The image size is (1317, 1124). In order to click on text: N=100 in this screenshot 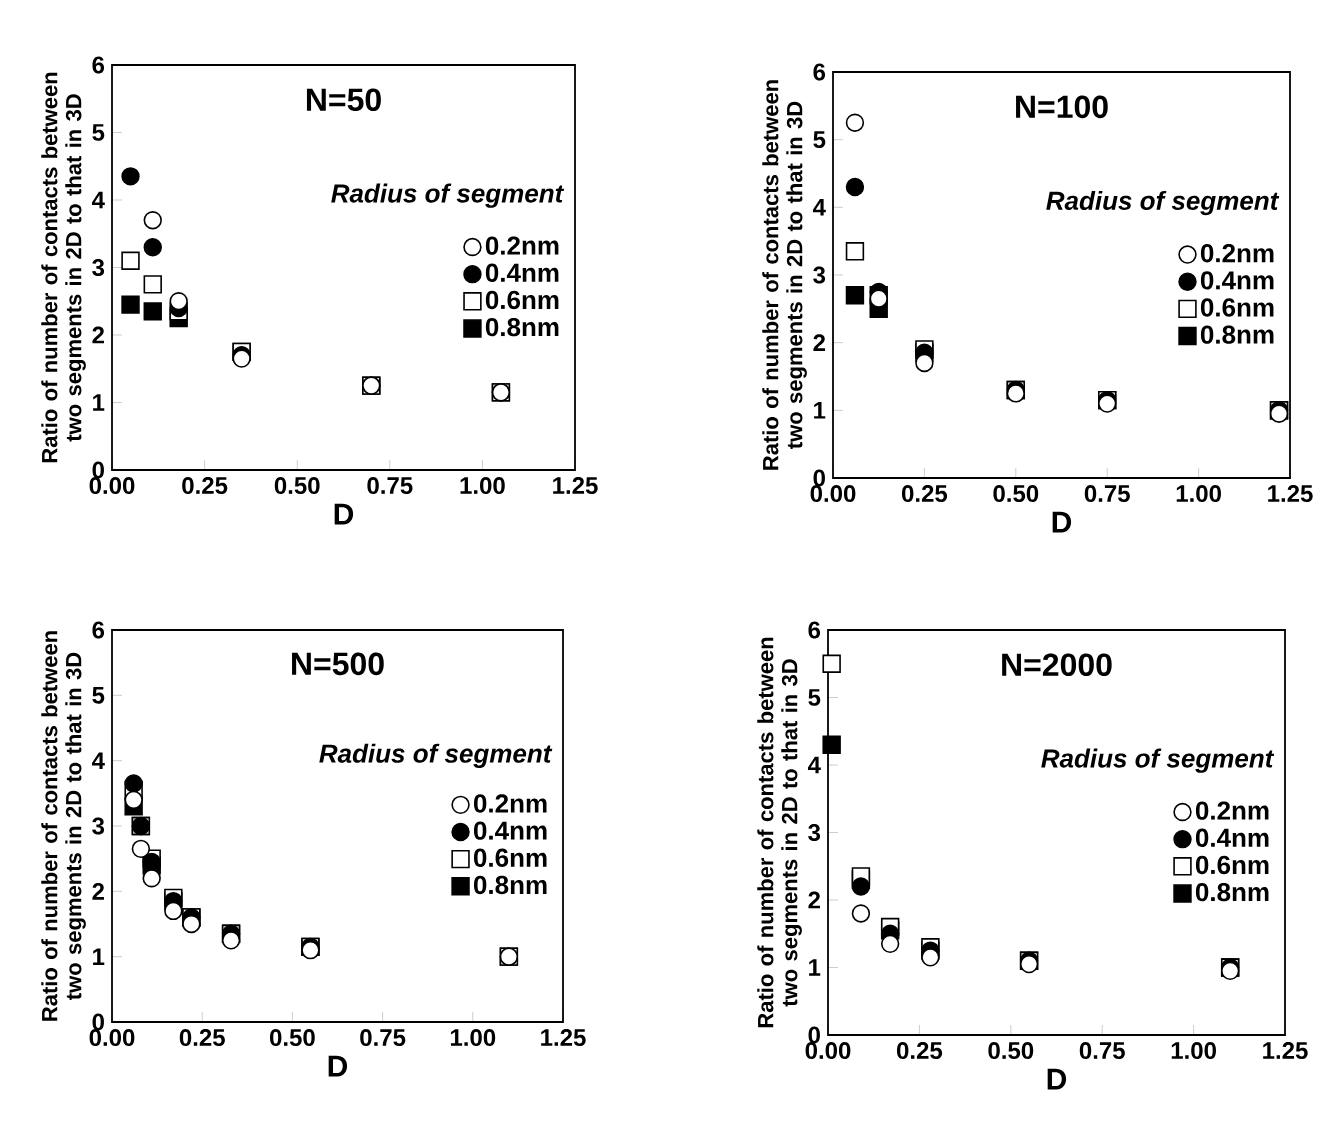, I will do `click(1062, 107)`.